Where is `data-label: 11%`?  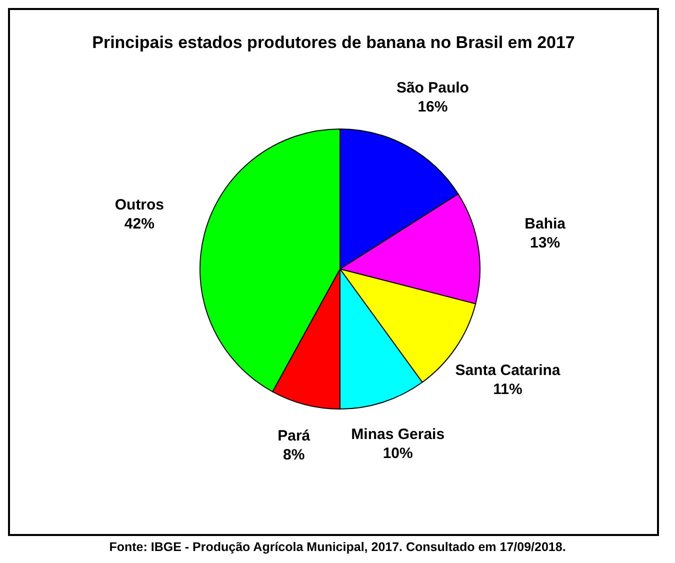
data-label: 11% is located at coordinates (507, 389).